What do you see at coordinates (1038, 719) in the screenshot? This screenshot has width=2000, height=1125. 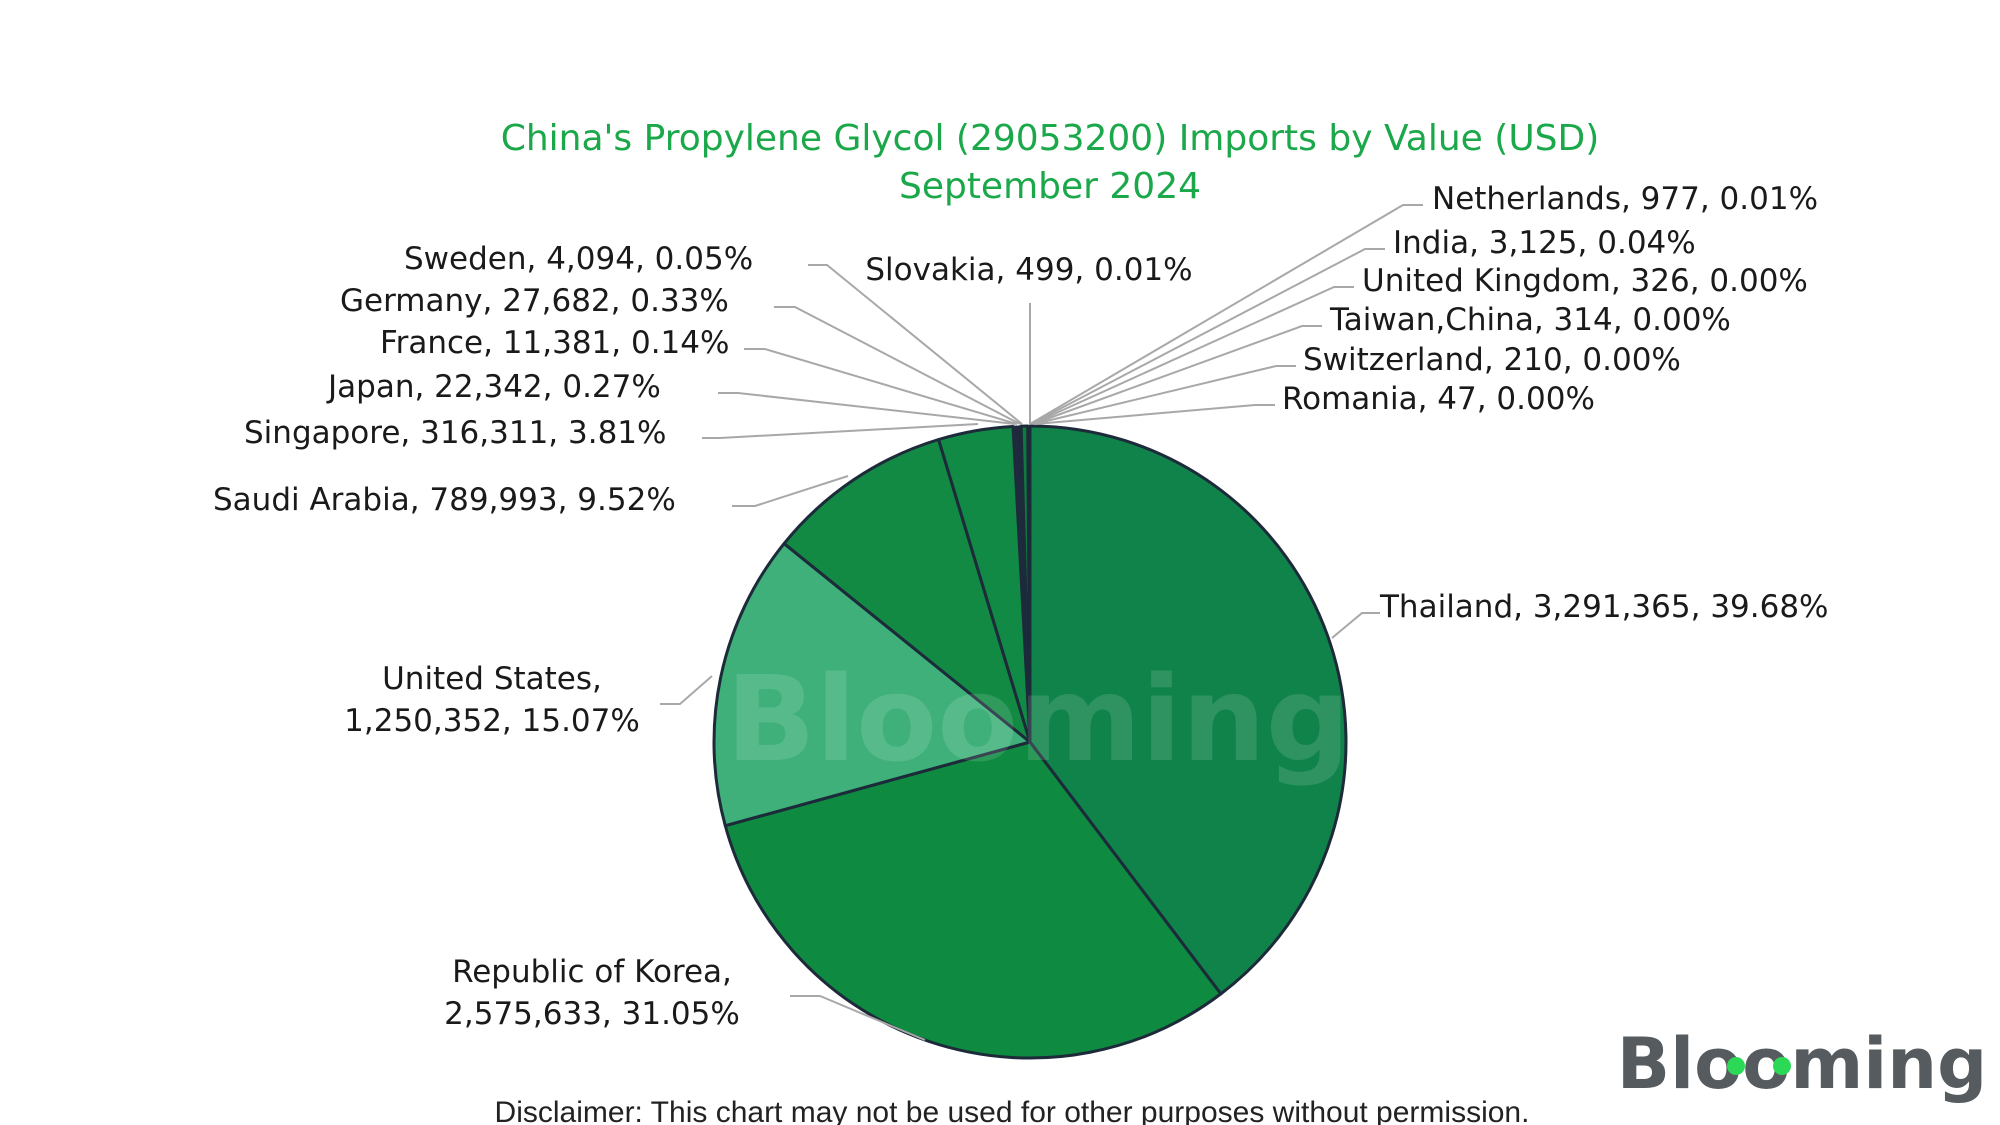 I see `watermark-text: Blooming` at bounding box center [1038, 719].